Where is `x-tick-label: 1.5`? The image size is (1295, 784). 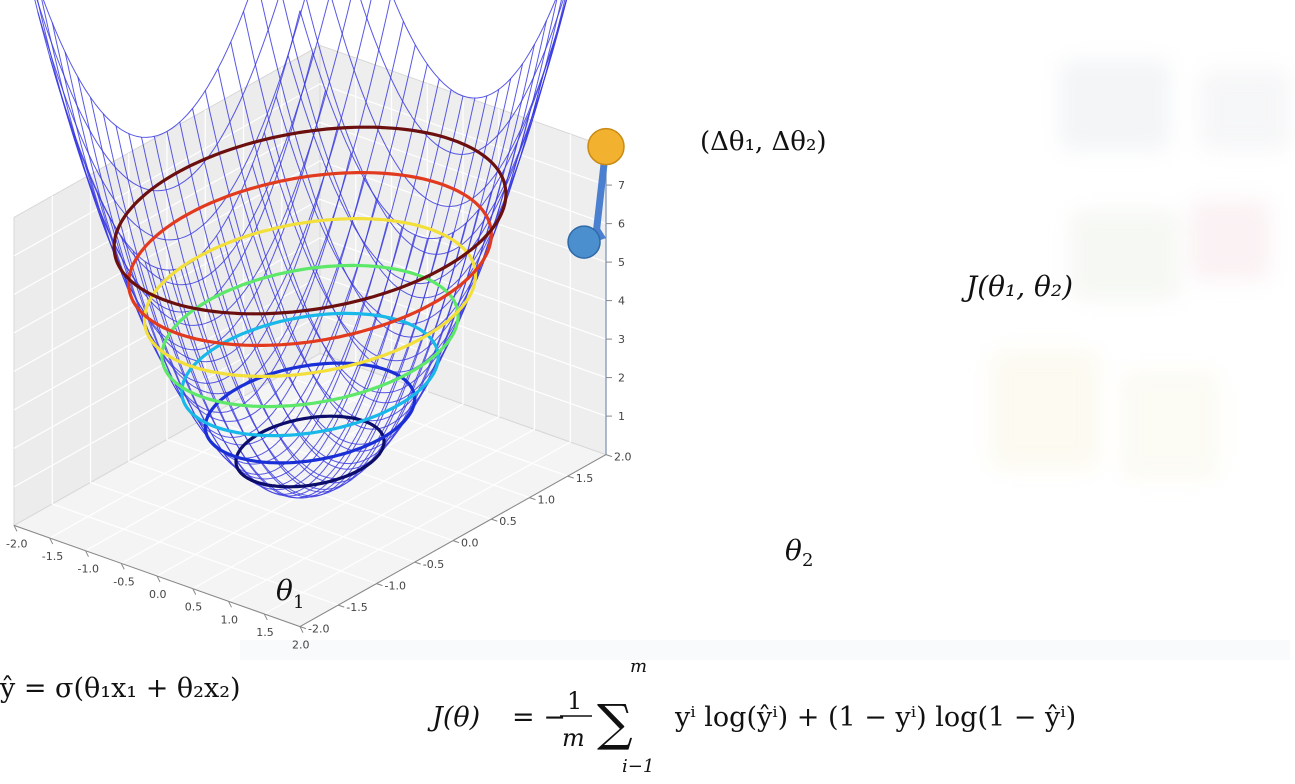 x-tick-label: 1.5 is located at coordinates (265, 632).